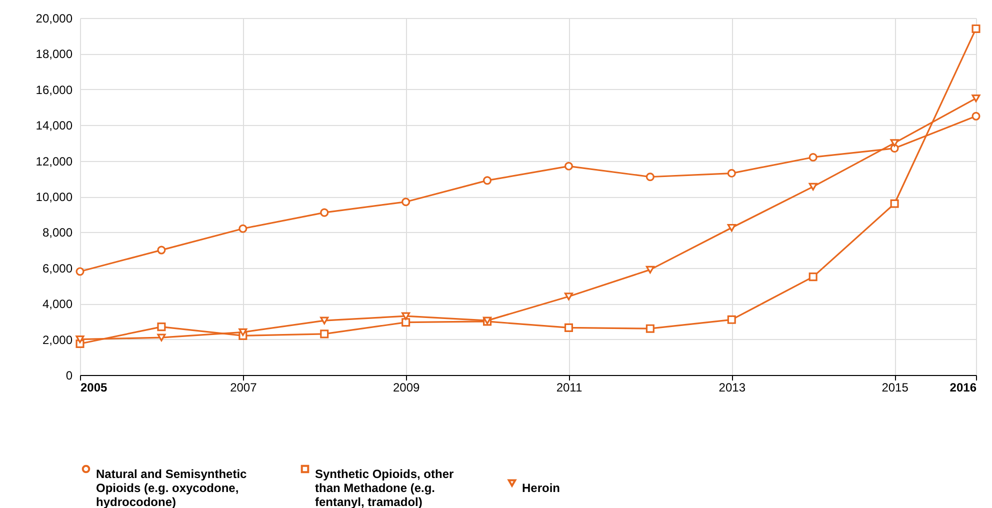  I want to click on x-tick-label: 2015, so click(895, 387).